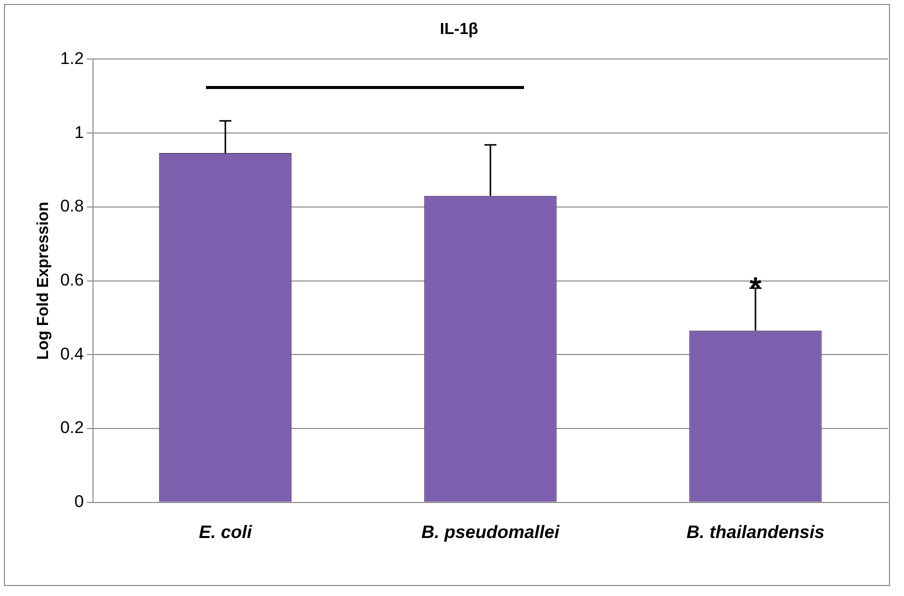  Describe the element at coordinates (755, 532) in the screenshot. I see `x-tick-label: B. thailandensis` at that location.